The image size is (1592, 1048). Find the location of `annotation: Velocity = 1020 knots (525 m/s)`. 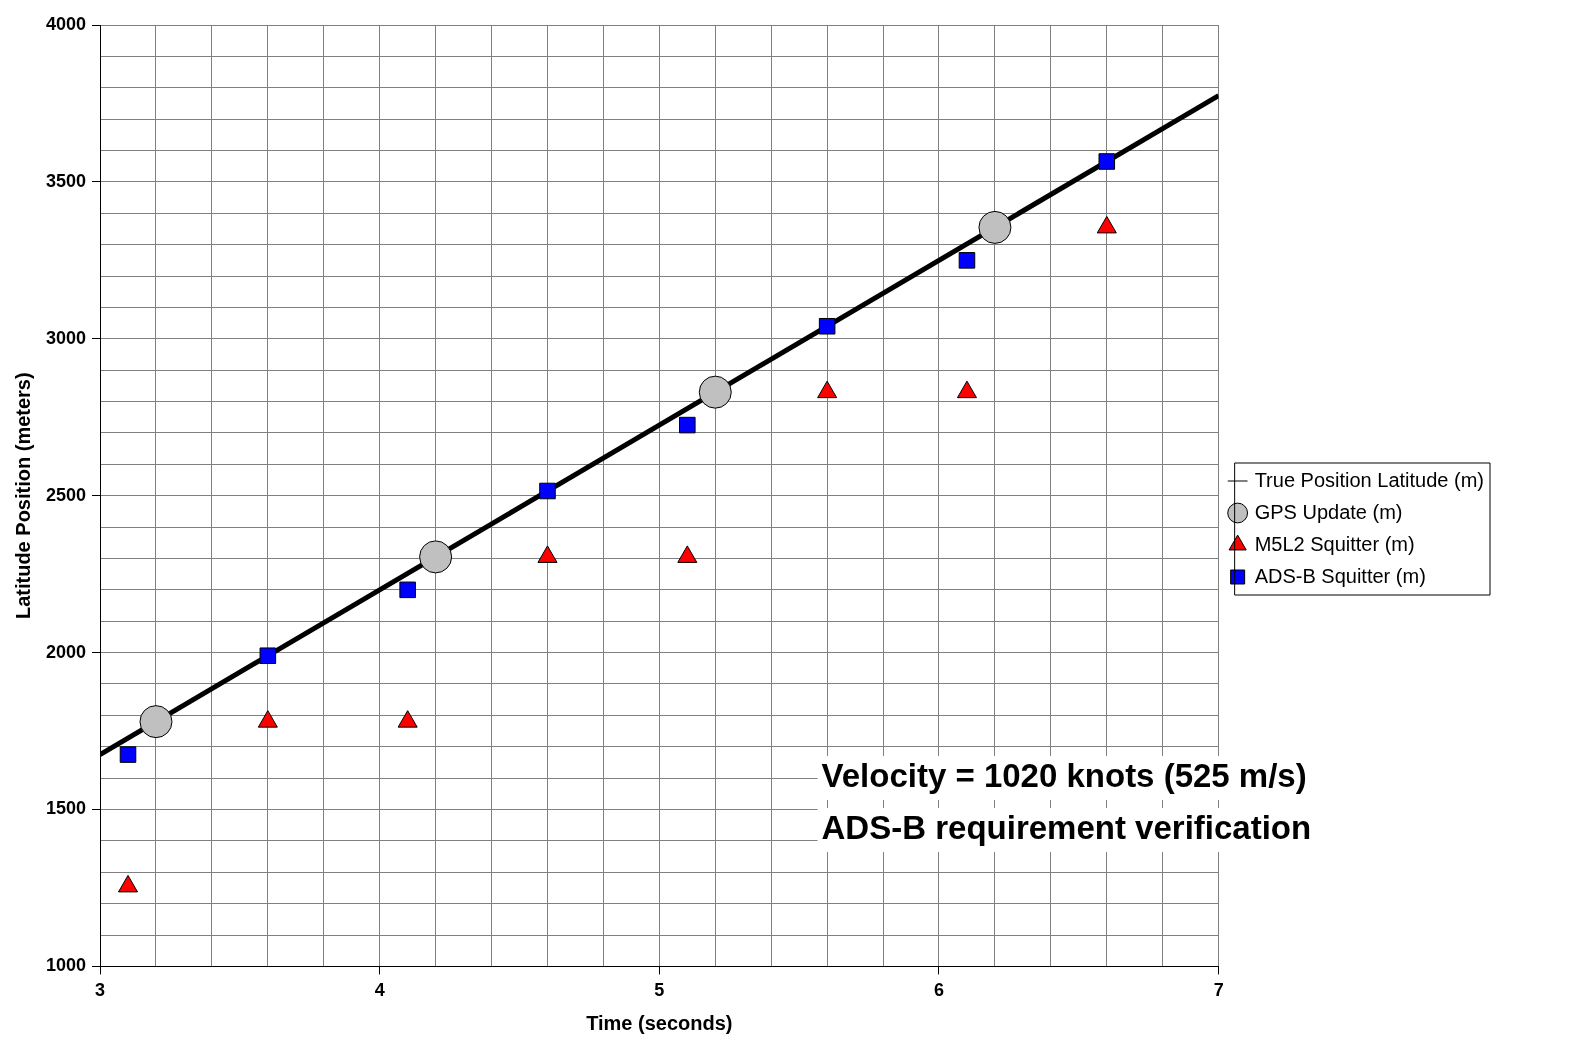

annotation: Velocity = 1020 knots (525 m/s) is located at coordinates (1064, 776).